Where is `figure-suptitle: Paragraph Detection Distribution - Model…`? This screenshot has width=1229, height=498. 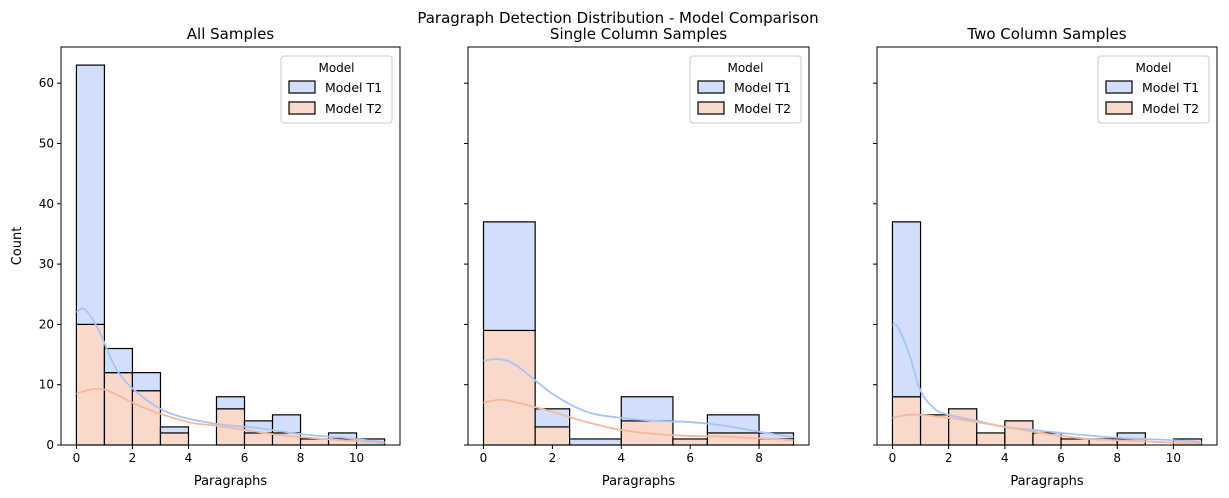
figure-suptitle: Paragraph Detection Distribution - Model… is located at coordinates (617, 18).